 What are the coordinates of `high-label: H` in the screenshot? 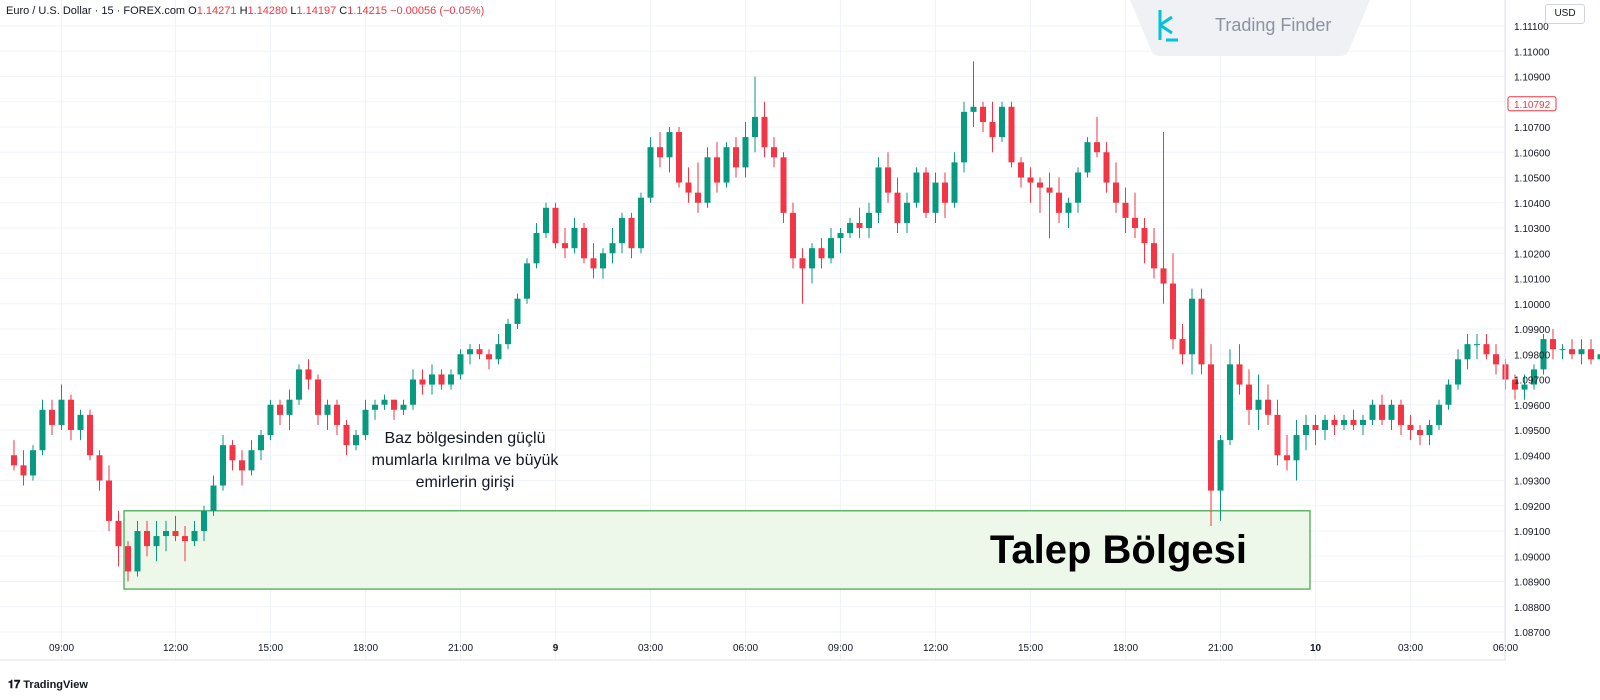 It's located at (243, 11).